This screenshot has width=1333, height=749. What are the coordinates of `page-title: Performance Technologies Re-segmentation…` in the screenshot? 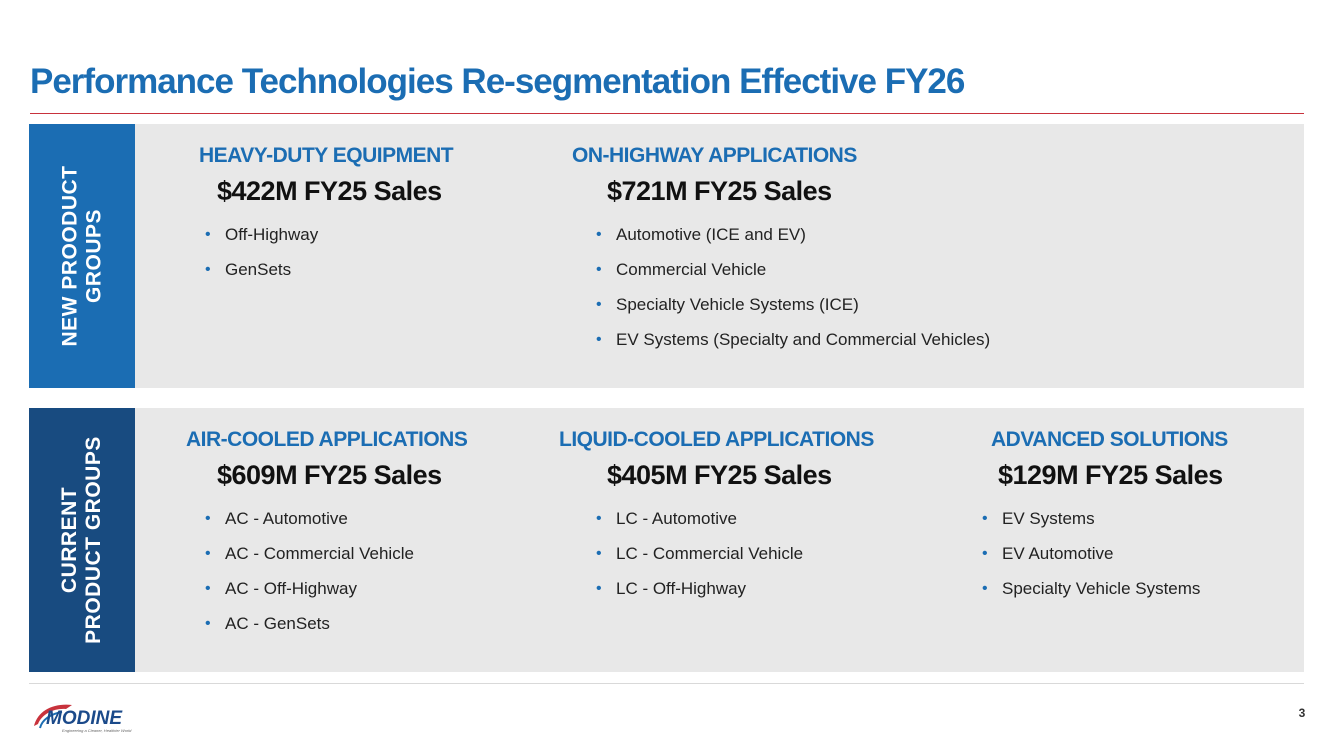 It's located at (497, 81).